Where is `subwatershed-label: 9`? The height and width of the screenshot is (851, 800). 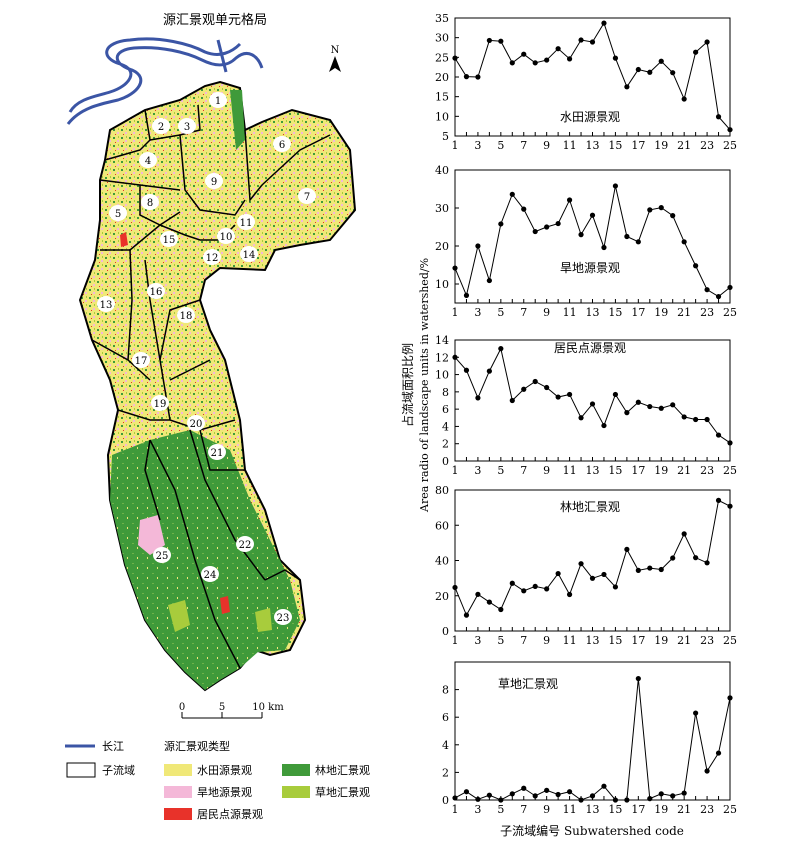 subwatershed-label: 9 is located at coordinates (214, 182).